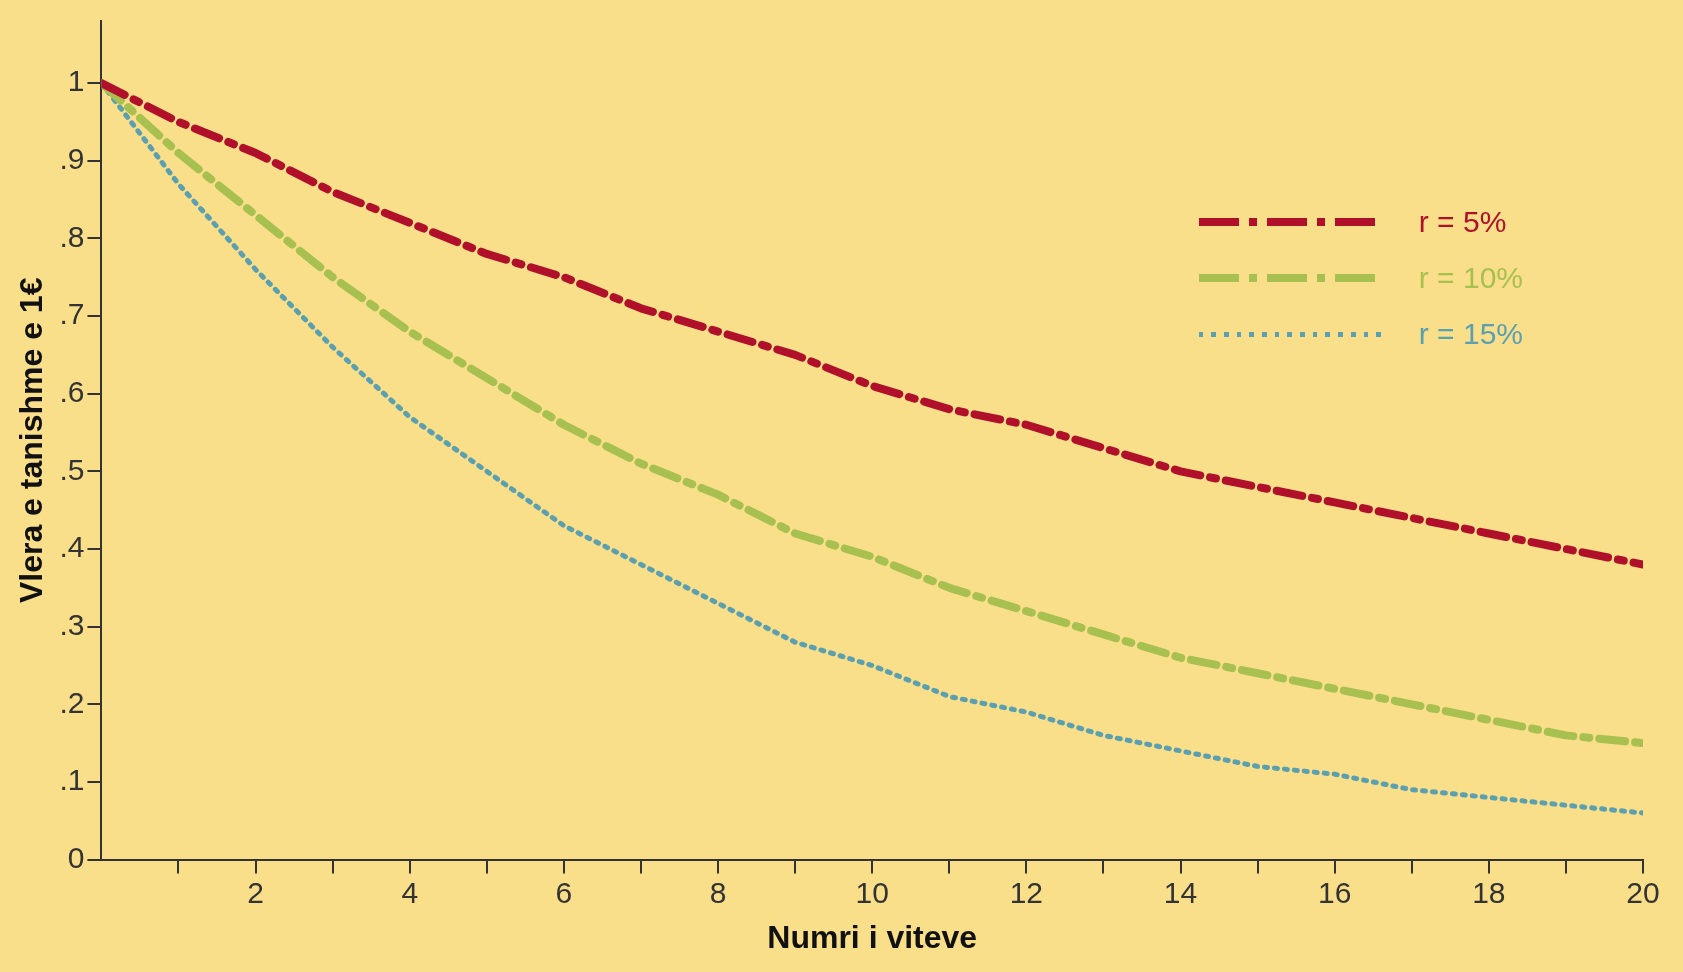 This screenshot has width=1683, height=972. Describe the element at coordinates (72, 159) in the screenshot. I see `y-tick-label: .9` at that location.